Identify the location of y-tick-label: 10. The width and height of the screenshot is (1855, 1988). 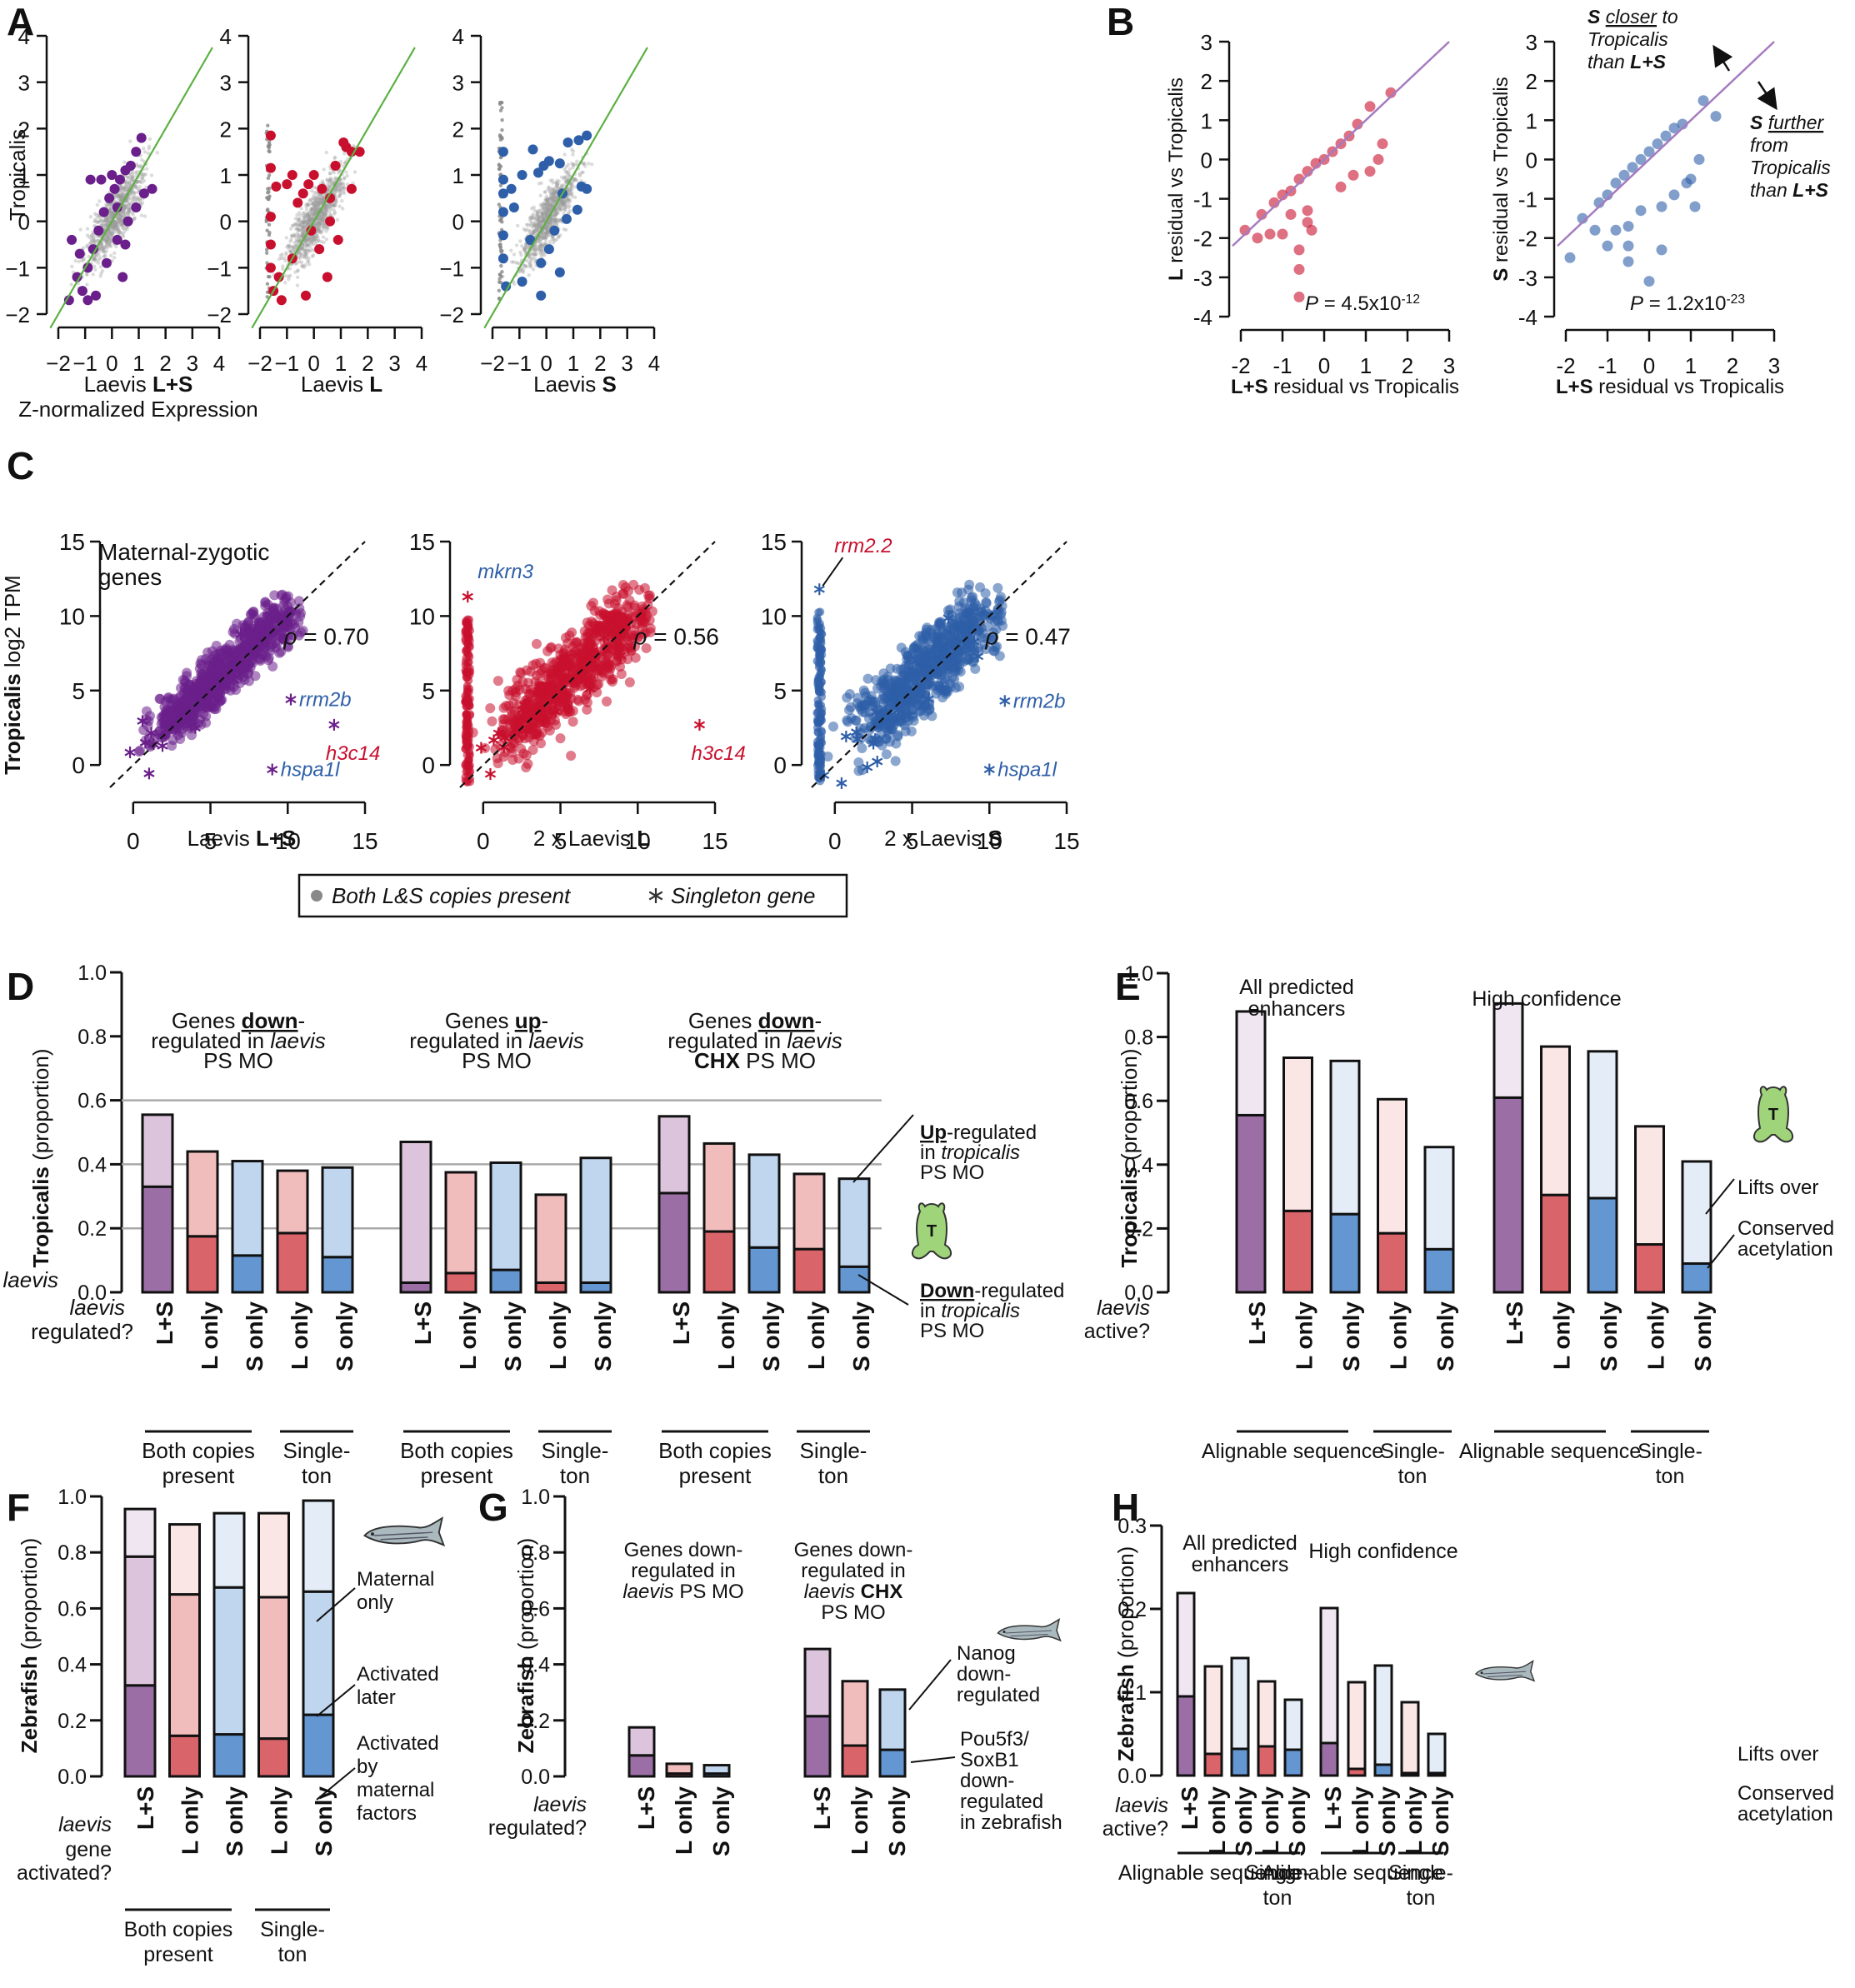
(72, 616).